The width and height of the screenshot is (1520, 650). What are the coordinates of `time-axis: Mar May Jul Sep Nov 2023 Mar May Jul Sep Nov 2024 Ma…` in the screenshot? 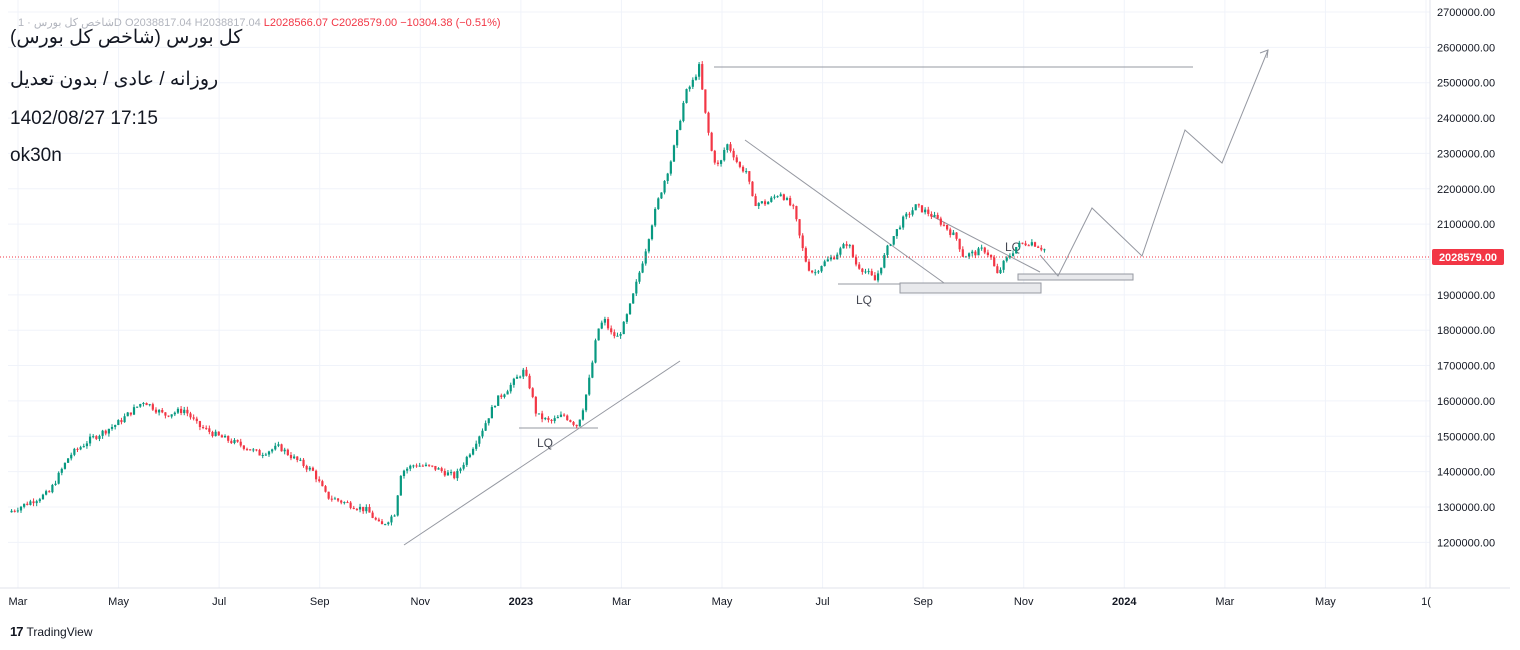 It's located at (755, 597).